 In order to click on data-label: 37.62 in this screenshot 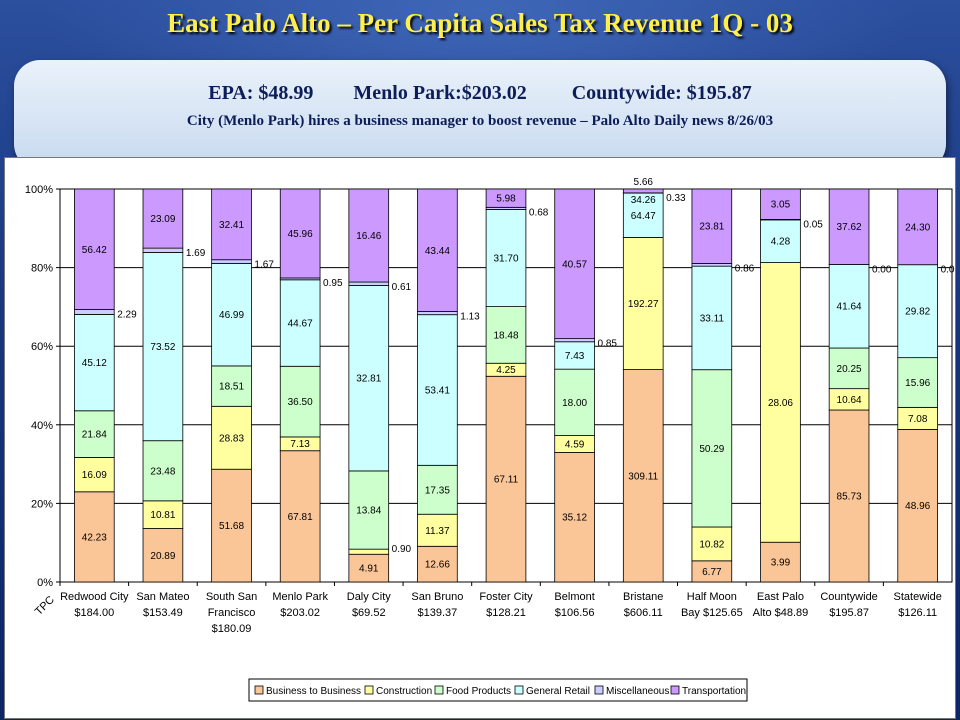, I will do `click(849, 227)`.